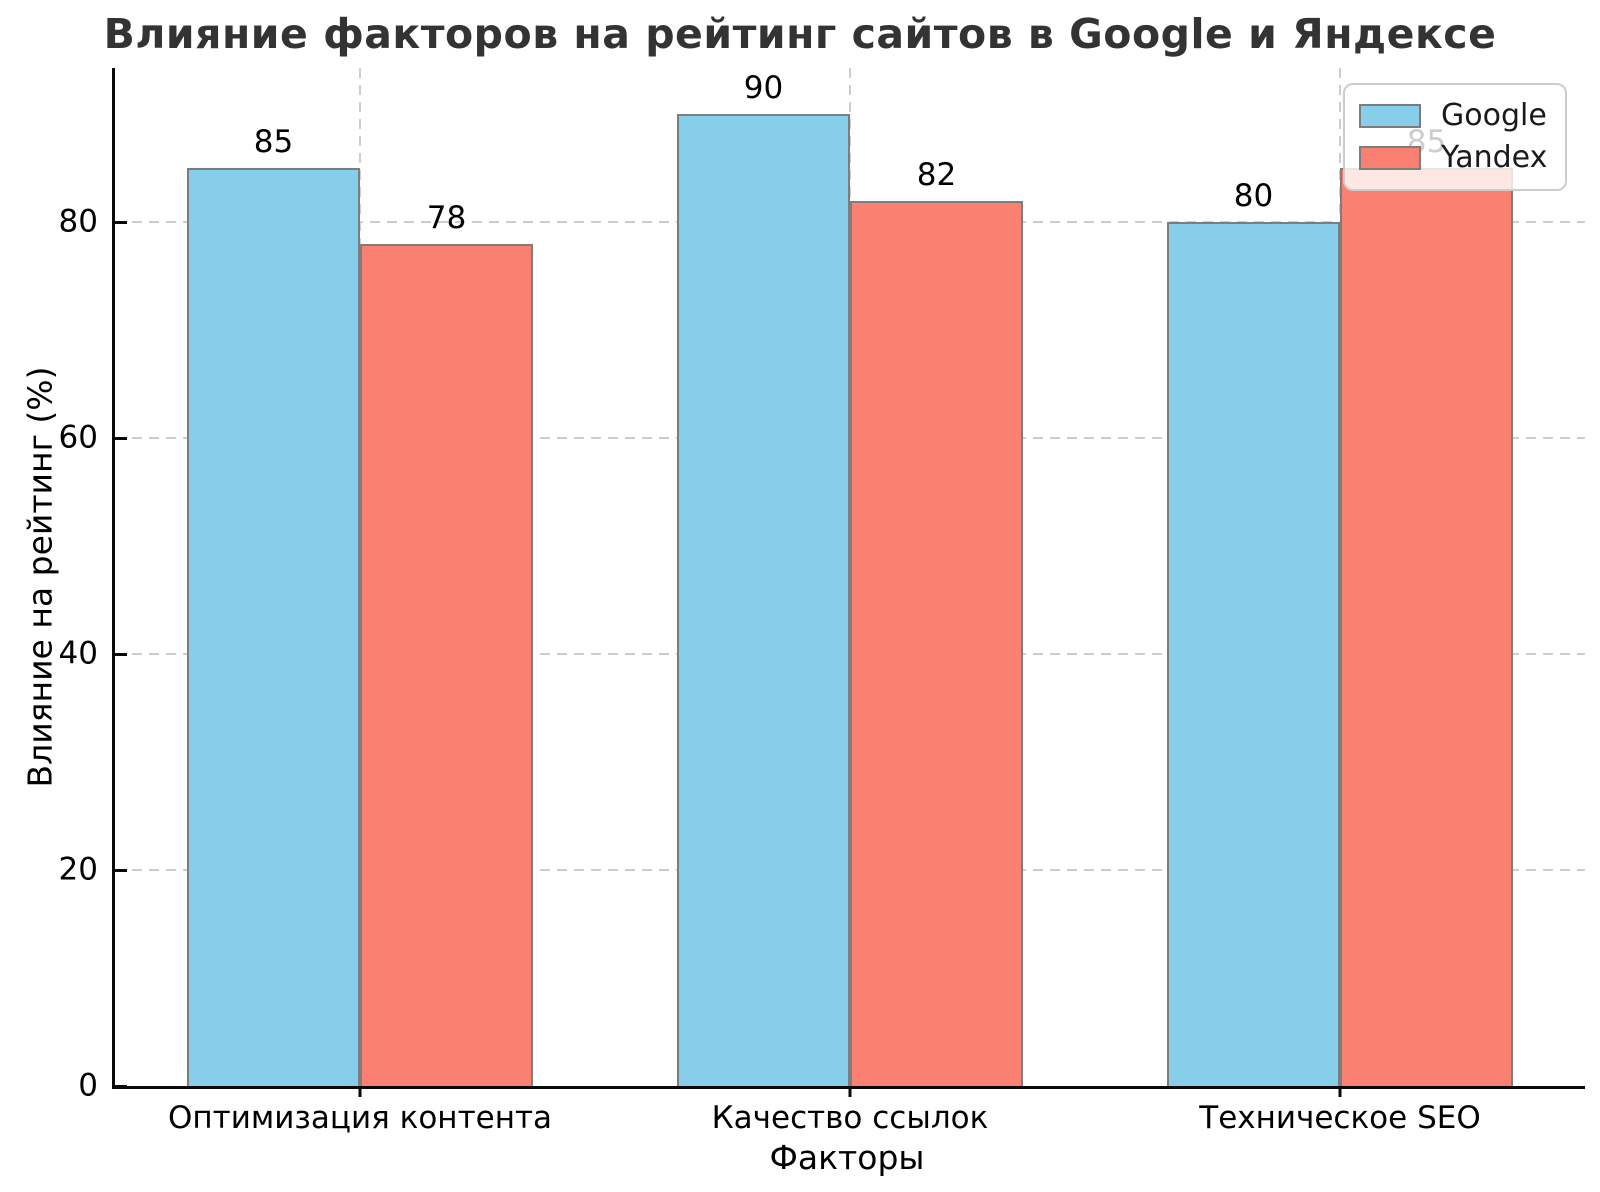  What do you see at coordinates (1494, 115) in the screenshot?
I see `legend-label-google: Google` at bounding box center [1494, 115].